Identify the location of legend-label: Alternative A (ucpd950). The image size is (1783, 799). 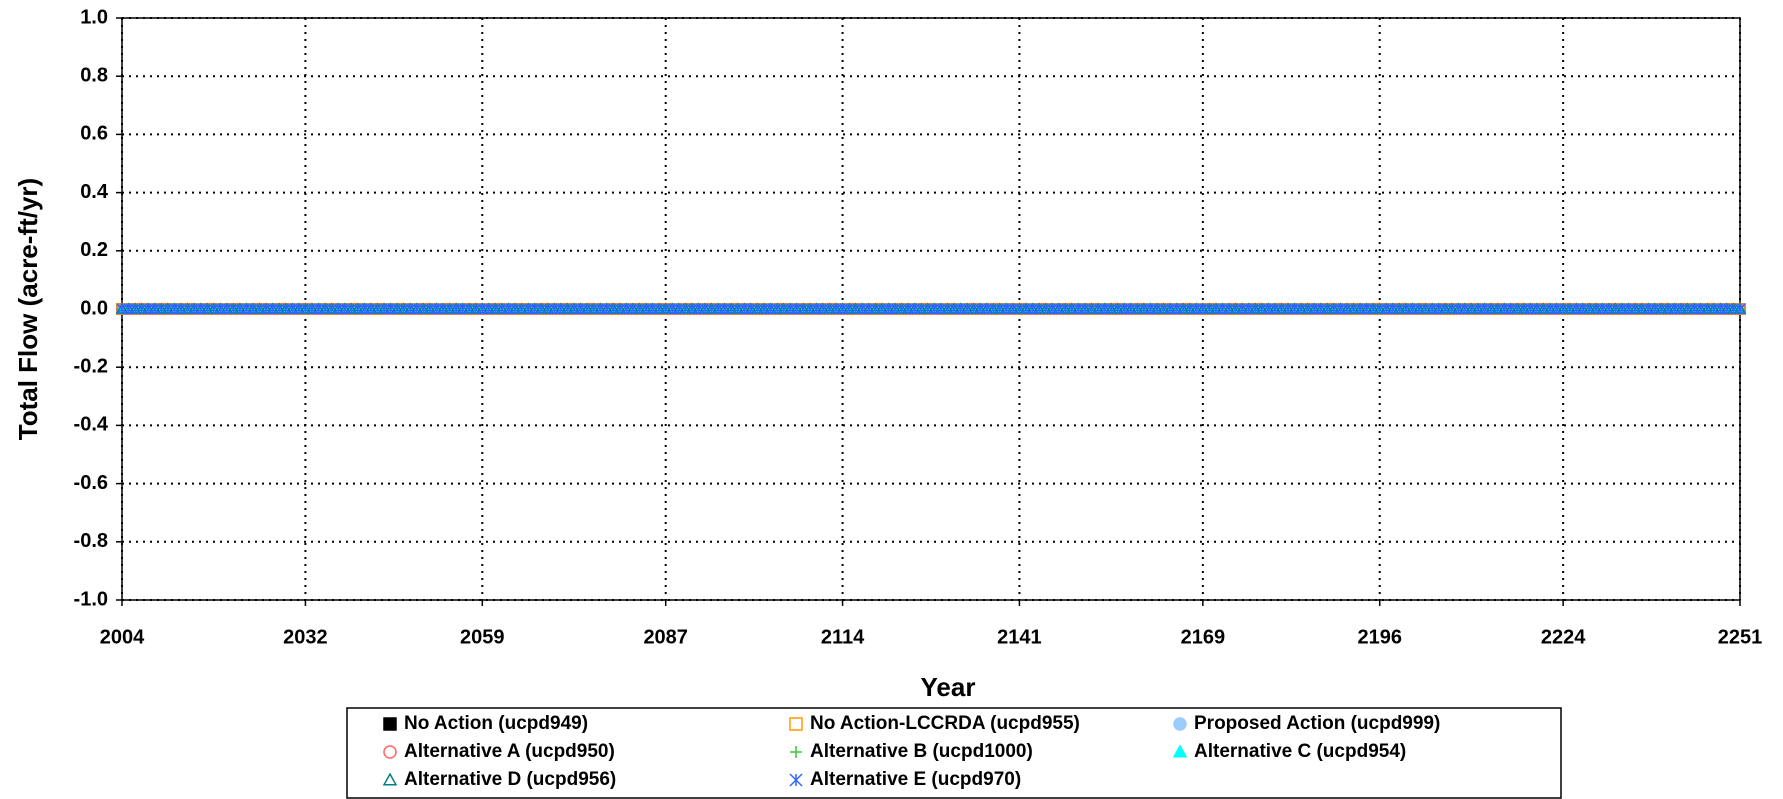
(509, 751).